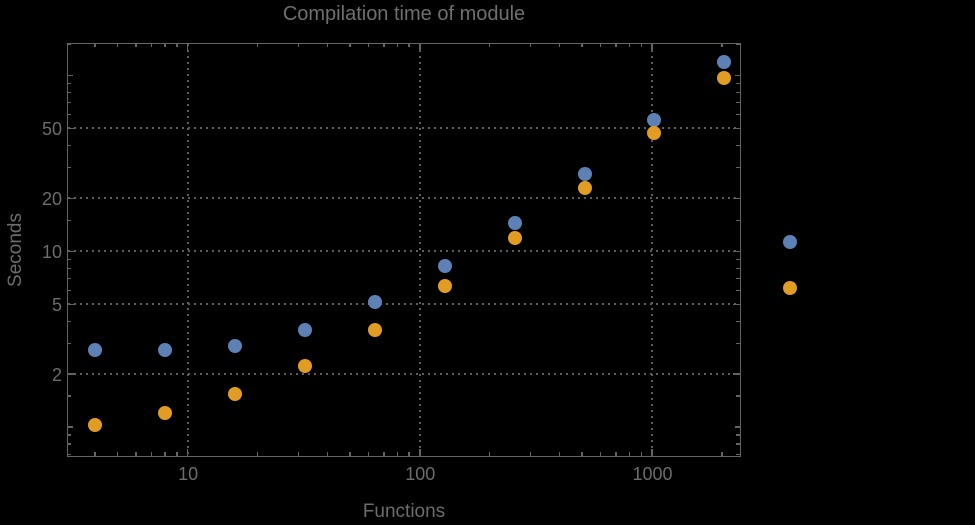 Image resolution: width=975 pixels, height=525 pixels. I want to click on x-tick-label: 100, so click(420, 474).